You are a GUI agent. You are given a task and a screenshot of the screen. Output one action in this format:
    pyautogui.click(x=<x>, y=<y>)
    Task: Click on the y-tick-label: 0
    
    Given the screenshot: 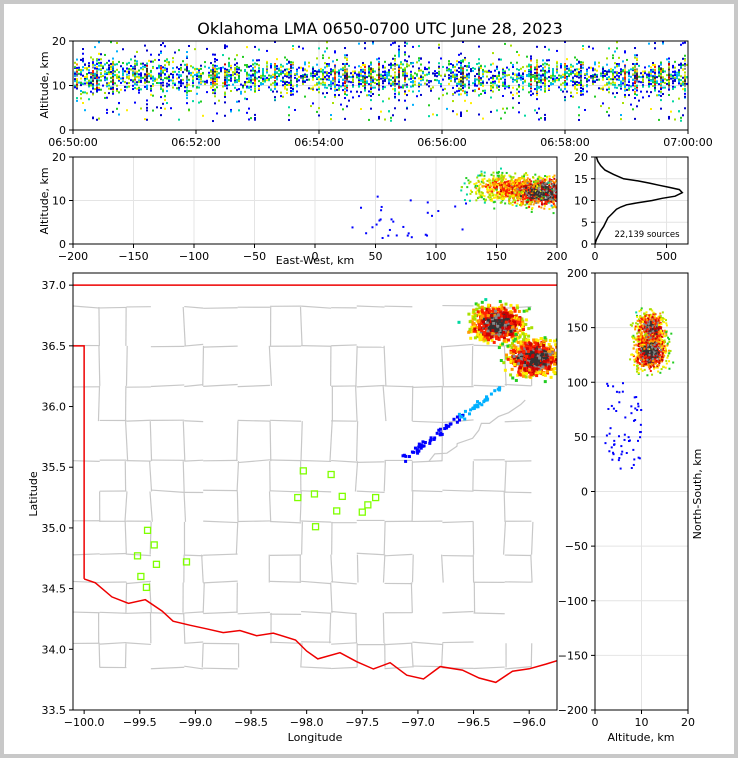 What is the action you would take?
    pyautogui.click(x=62, y=130)
    